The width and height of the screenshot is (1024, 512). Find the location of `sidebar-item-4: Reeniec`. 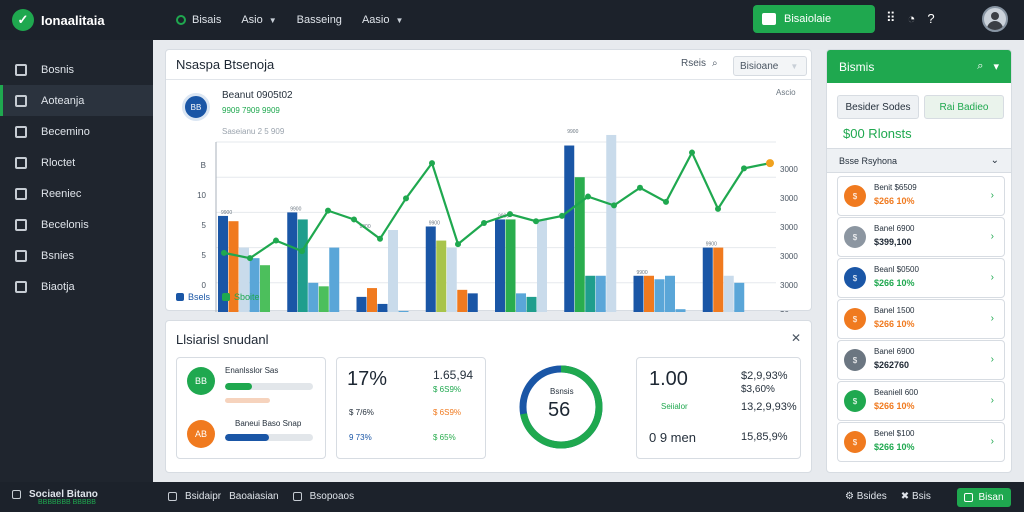

sidebar-item-4: Reeniec is located at coordinates (76, 193).